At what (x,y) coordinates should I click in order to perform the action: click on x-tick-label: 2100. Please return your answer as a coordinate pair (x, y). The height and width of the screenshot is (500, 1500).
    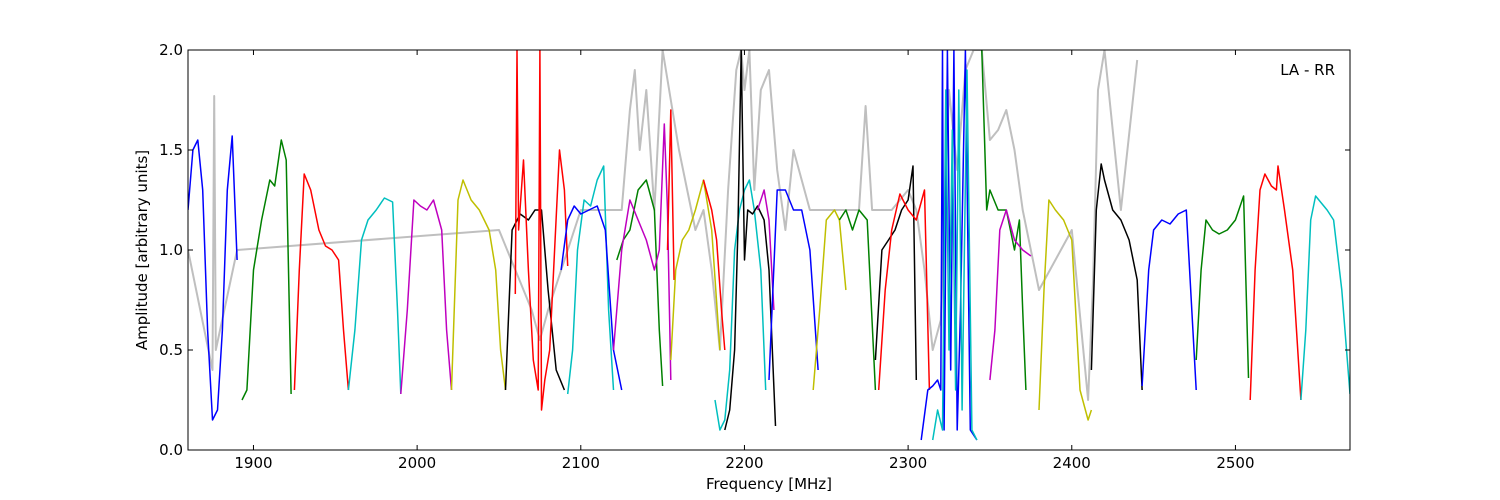
    Looking at the image, I should click on (581, 463).